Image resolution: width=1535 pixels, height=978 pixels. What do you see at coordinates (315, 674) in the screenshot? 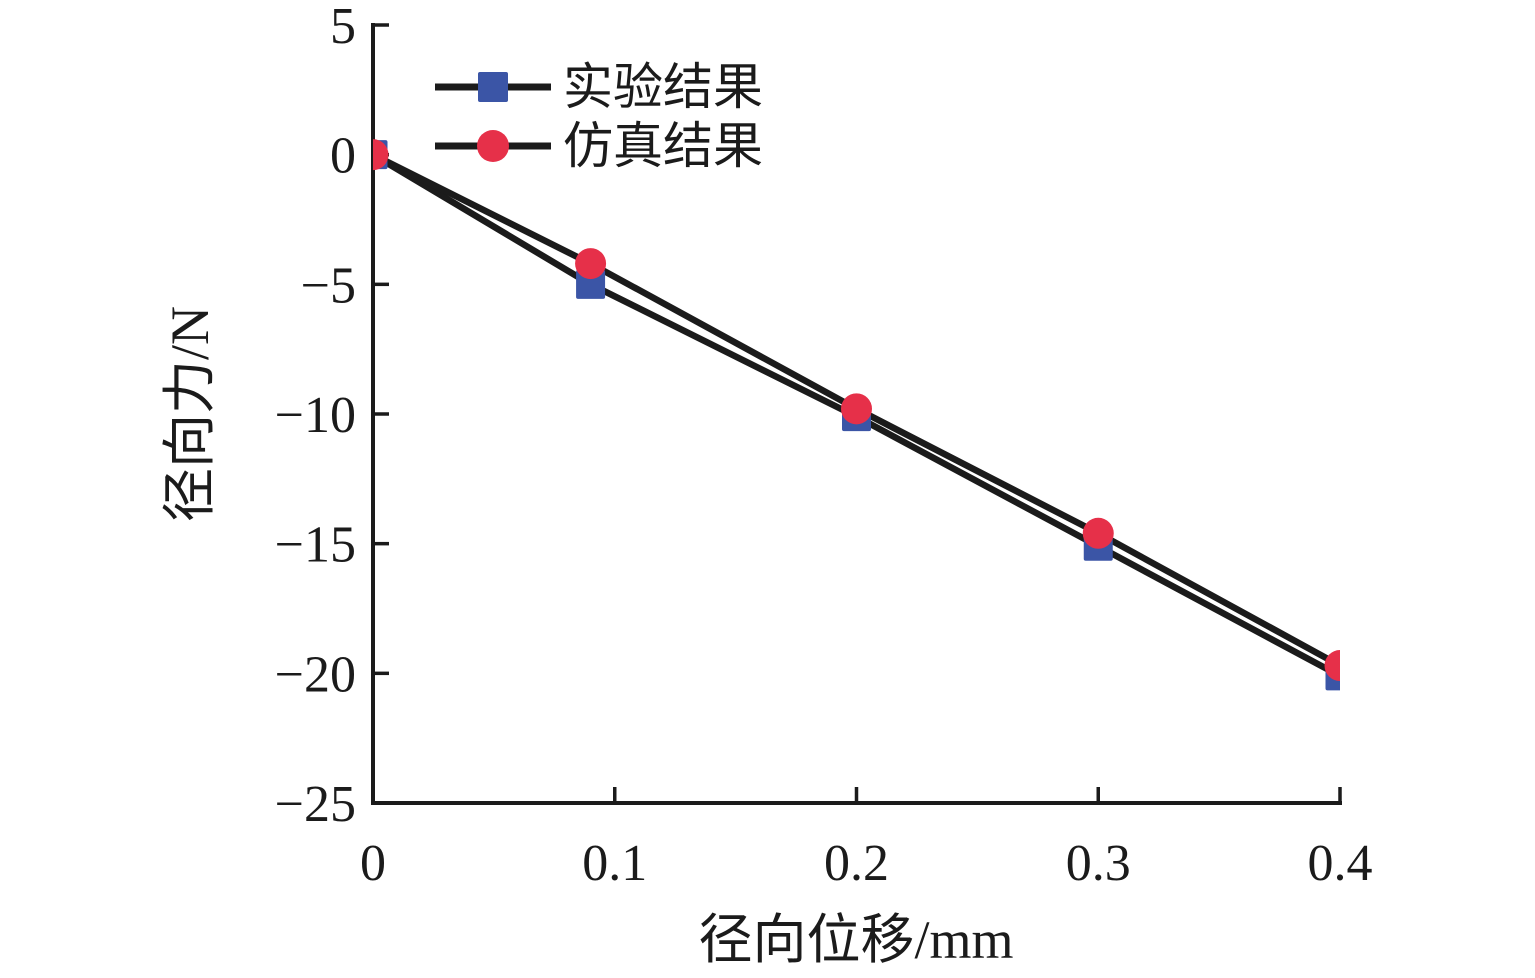
I see `y-tick-label: −20` at bounding box center [315, 674].